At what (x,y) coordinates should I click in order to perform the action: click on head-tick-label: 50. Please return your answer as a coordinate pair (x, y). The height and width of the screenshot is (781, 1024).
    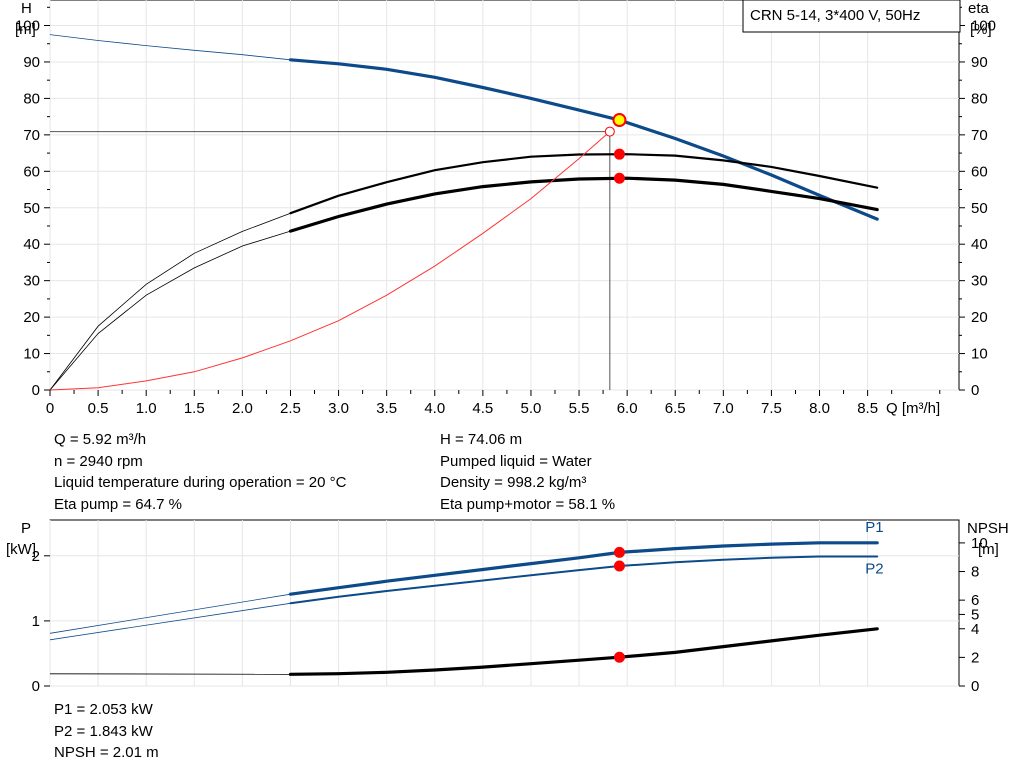
    Looking at the image, I should click on (31, 208).